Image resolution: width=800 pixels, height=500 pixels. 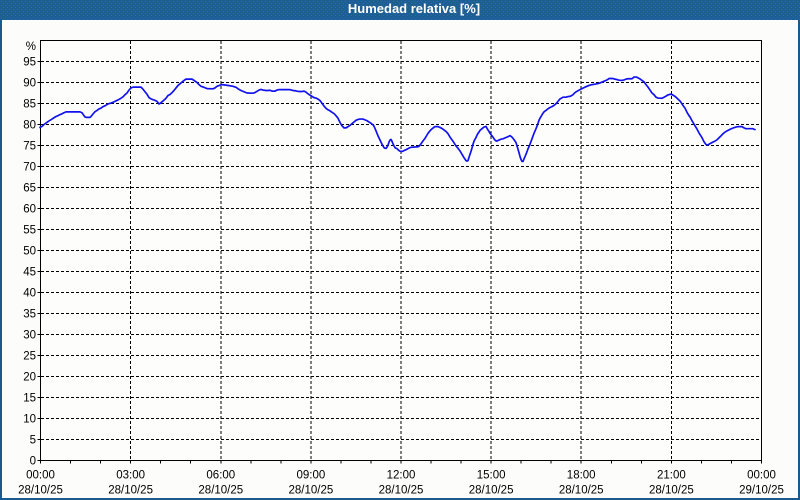 I want to click on svg-text: 5, so click(x=33, y=441).